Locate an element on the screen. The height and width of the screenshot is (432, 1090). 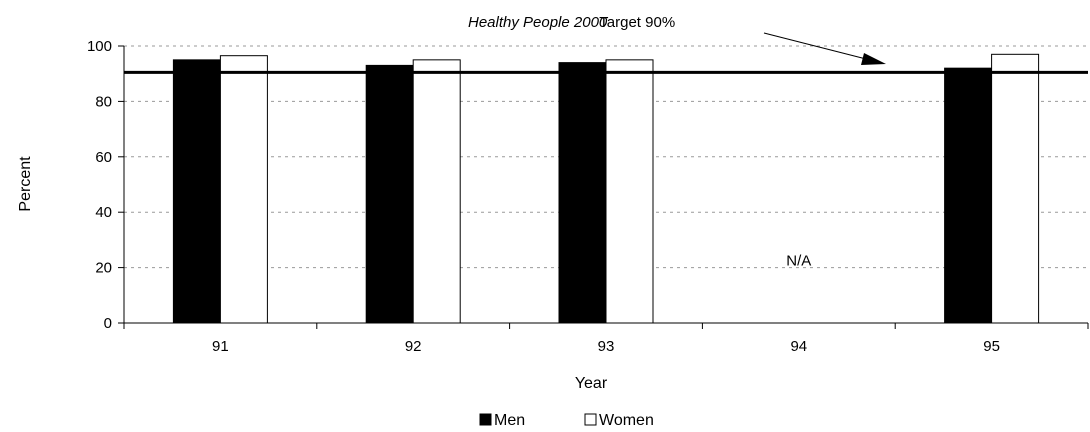
legend-label-women: Women is located at coordinates (626, 420).